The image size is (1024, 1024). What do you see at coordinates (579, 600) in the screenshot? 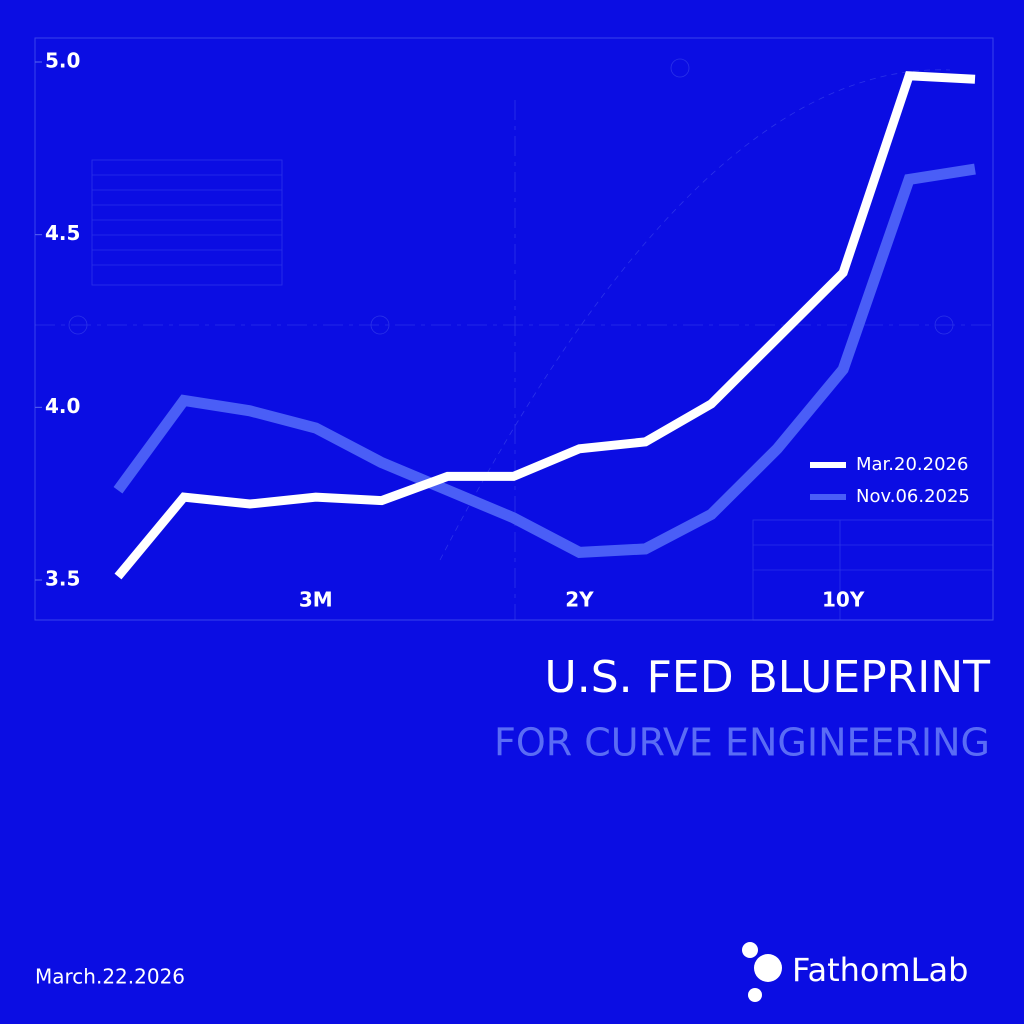
I see `x-tick-label: 2Y` at bounding box center [579, 600].